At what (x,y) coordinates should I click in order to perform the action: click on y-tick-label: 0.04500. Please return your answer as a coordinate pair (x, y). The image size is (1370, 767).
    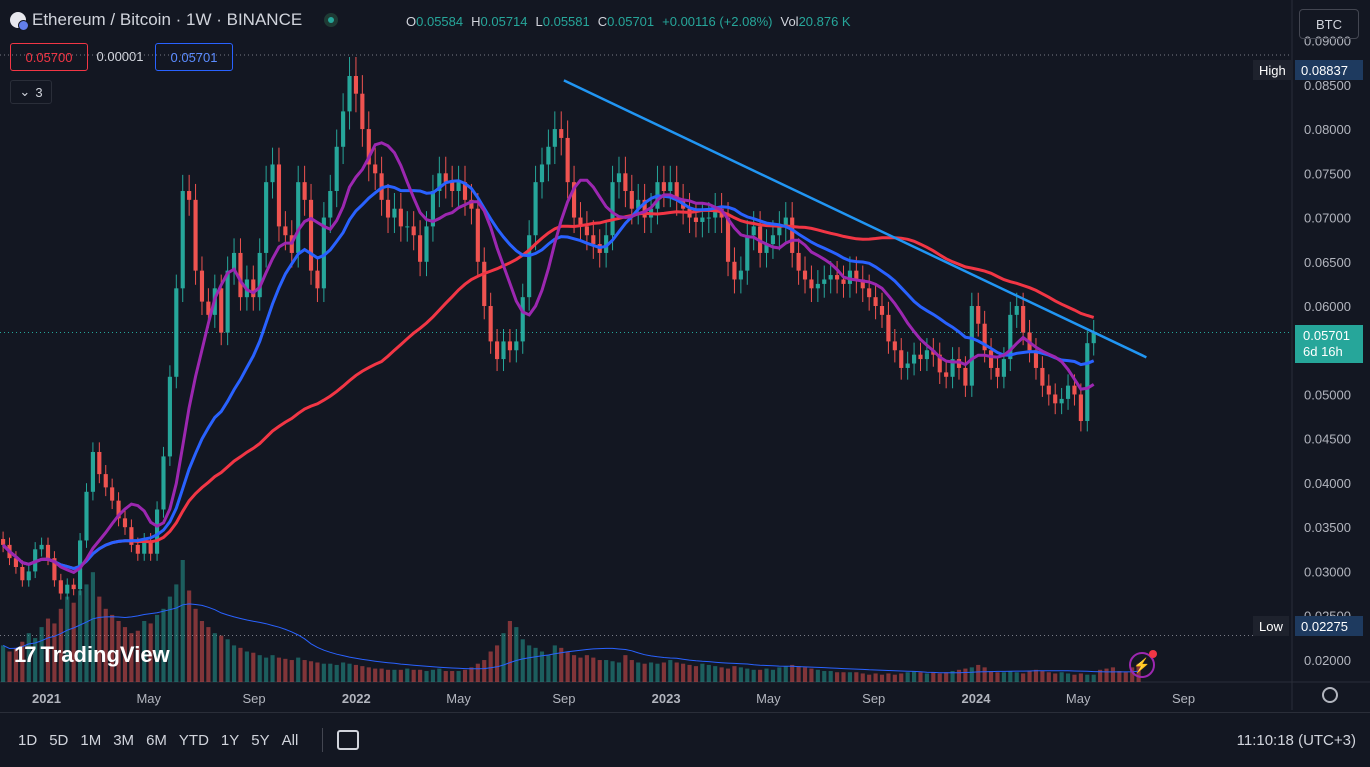
    Looking at the image, I should click on (1327, 439).